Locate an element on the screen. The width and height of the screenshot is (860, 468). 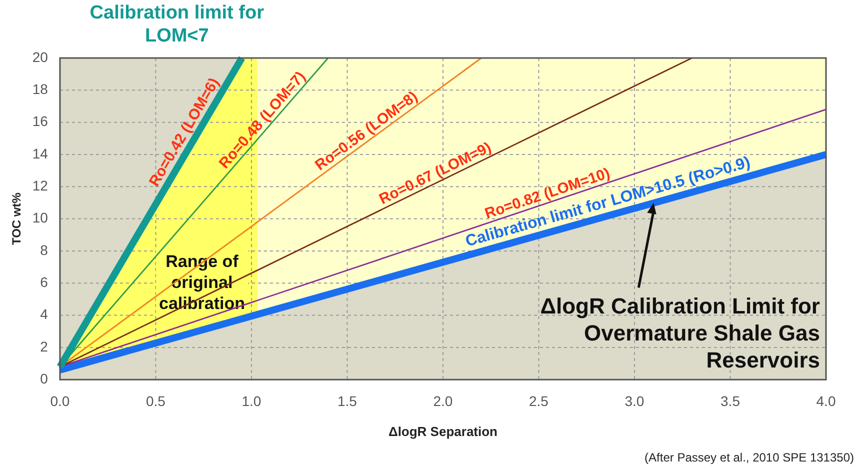
y-tick-label: 10 is located at coordinates (40, 218).